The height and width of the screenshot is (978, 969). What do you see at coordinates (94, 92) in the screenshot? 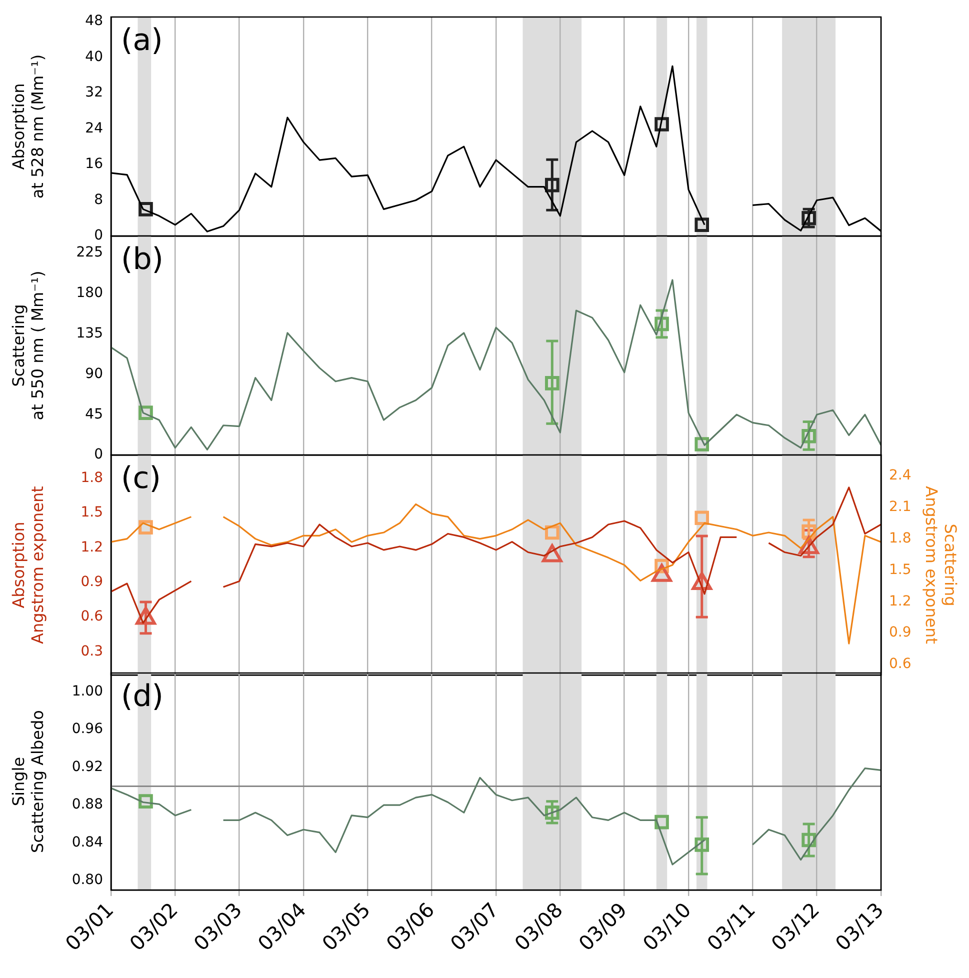
I see `y-tick-label: 32` at bounding box center [94, 92].